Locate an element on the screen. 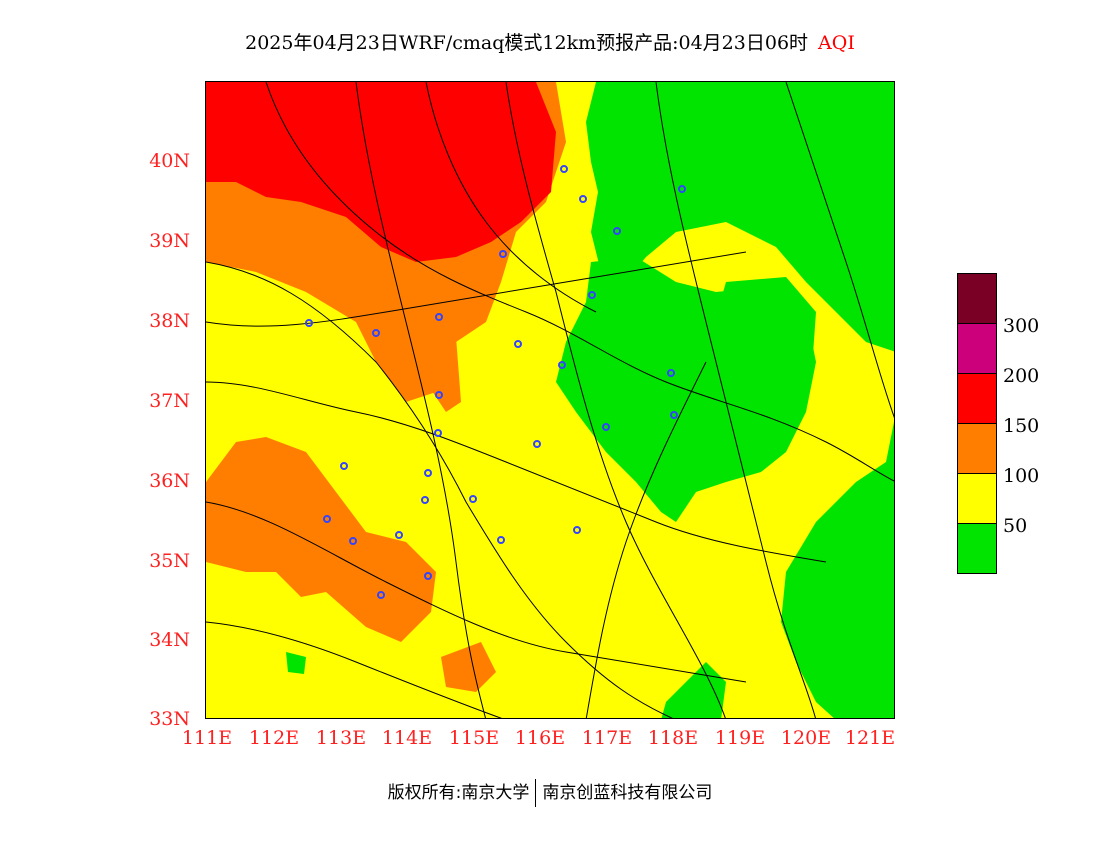 The width and height of the screenshot is (1100, 850). x-tick-label: 117E is located at coordinates (607, 738).